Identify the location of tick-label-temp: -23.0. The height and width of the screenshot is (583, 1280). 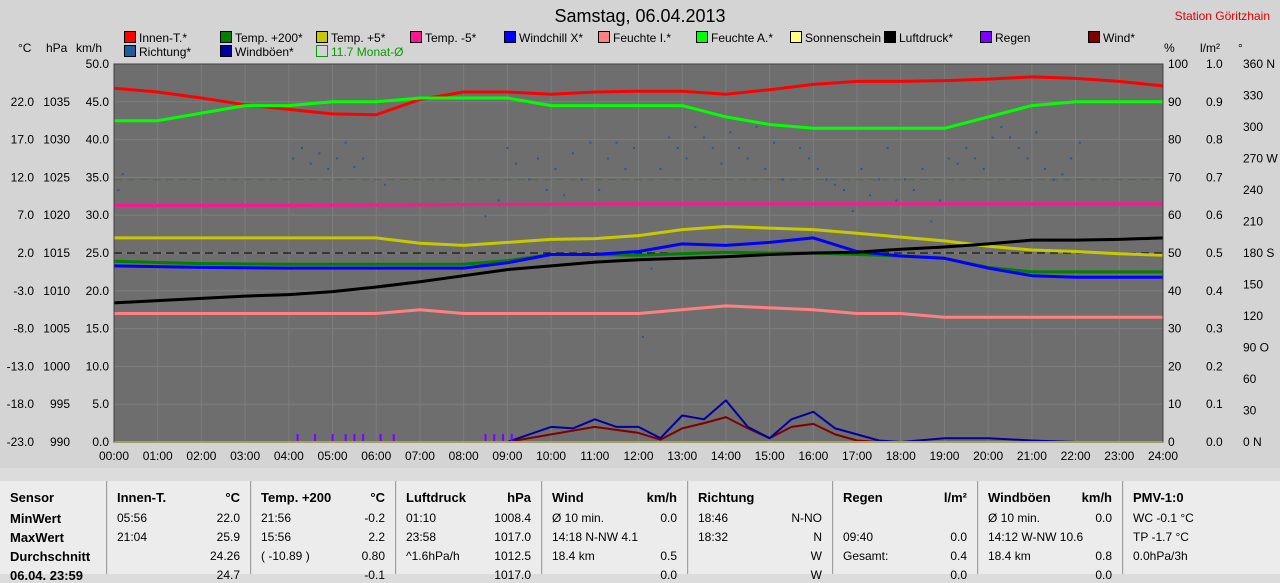
(21, 442).